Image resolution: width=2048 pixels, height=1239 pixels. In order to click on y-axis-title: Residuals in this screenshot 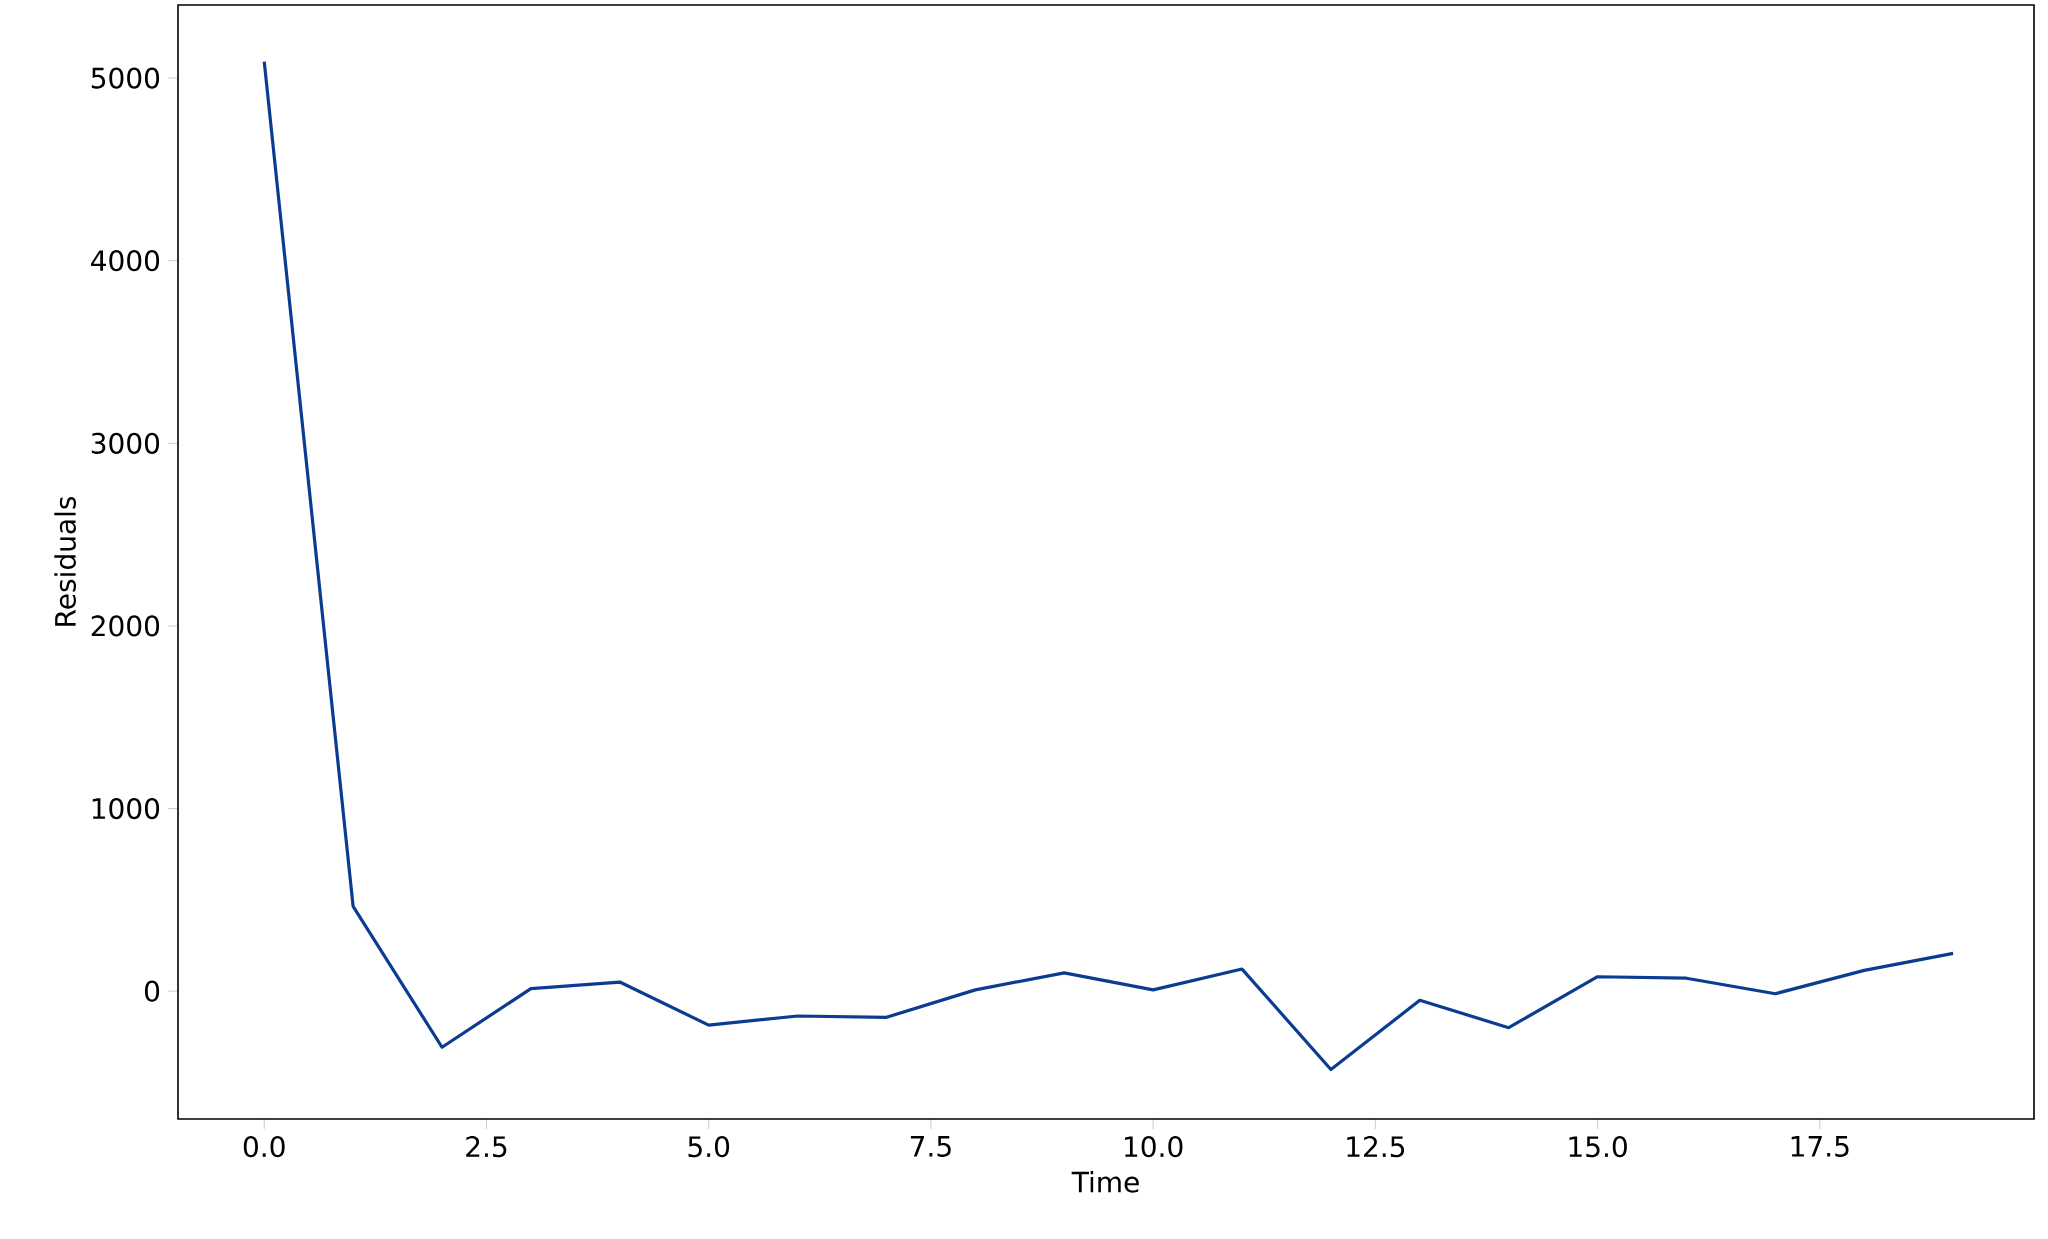, I will do `click(65, 561)`.